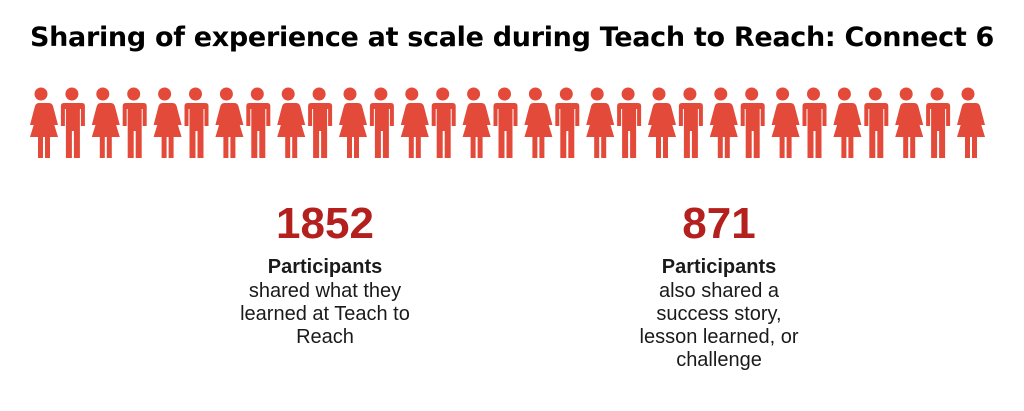  I want to click on stat-number: 871, so click(719, 223).